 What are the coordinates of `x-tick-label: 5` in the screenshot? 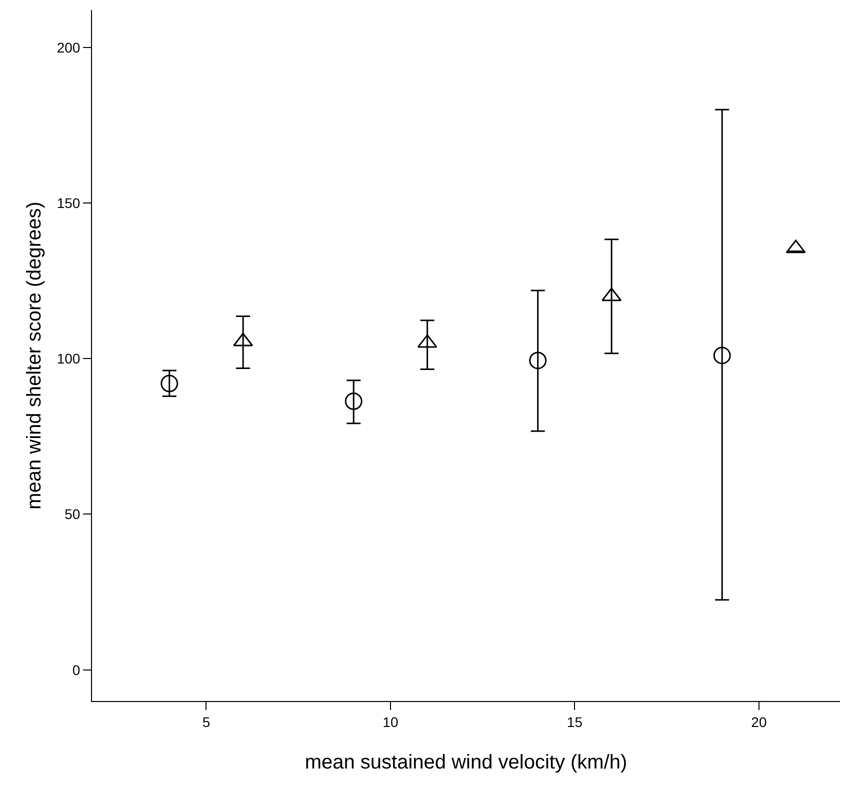 It's located at (206, 722).